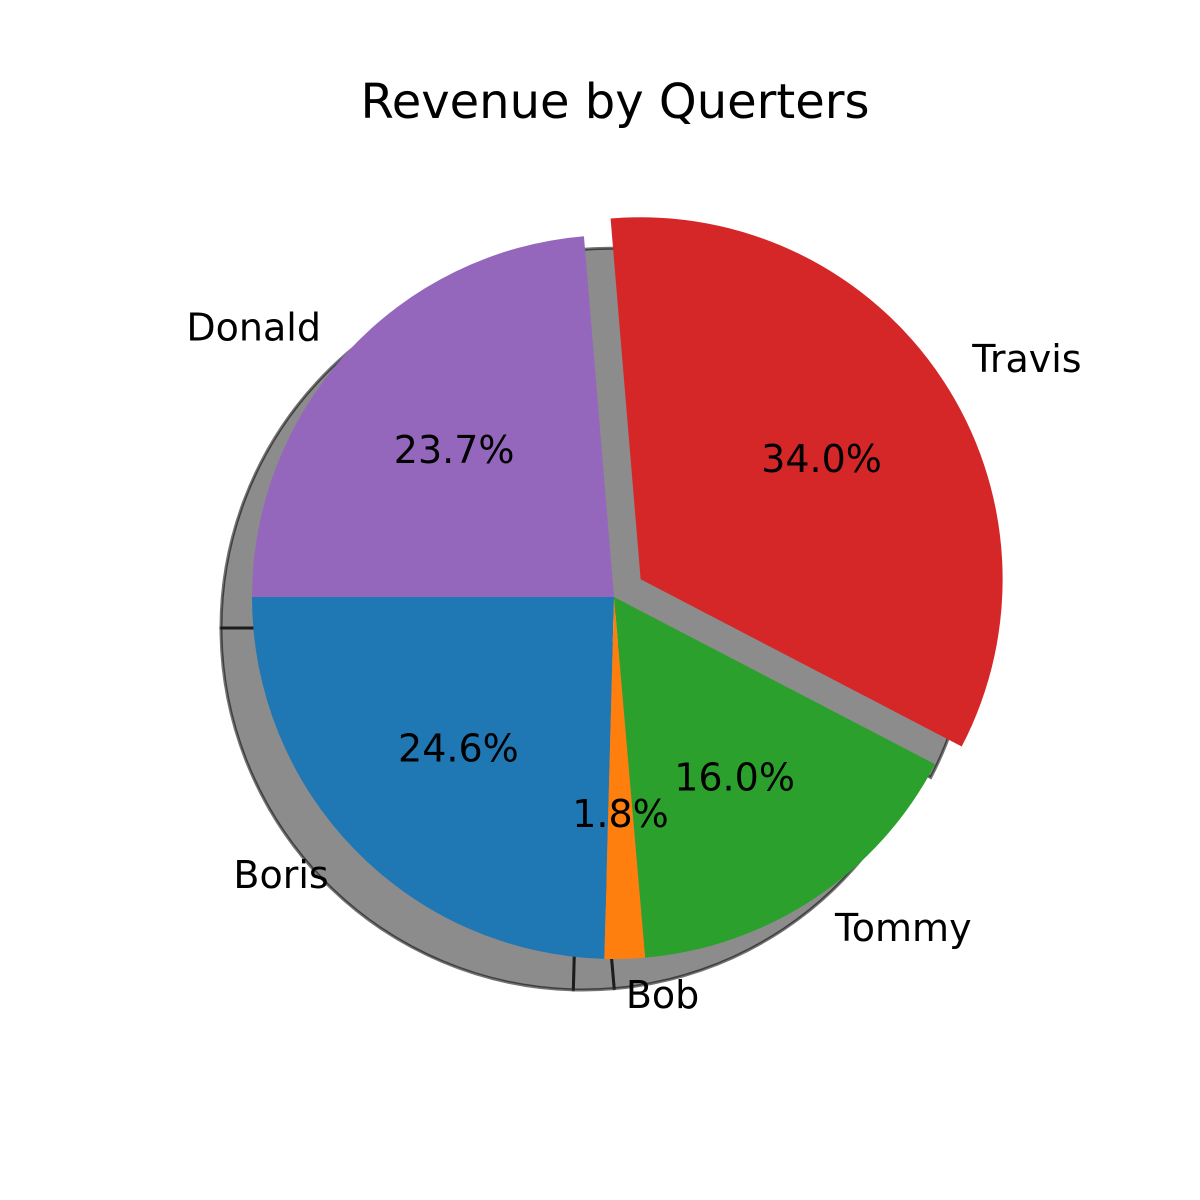  I want to click on pct-label-boris: 24.6%, so click(458, 749).